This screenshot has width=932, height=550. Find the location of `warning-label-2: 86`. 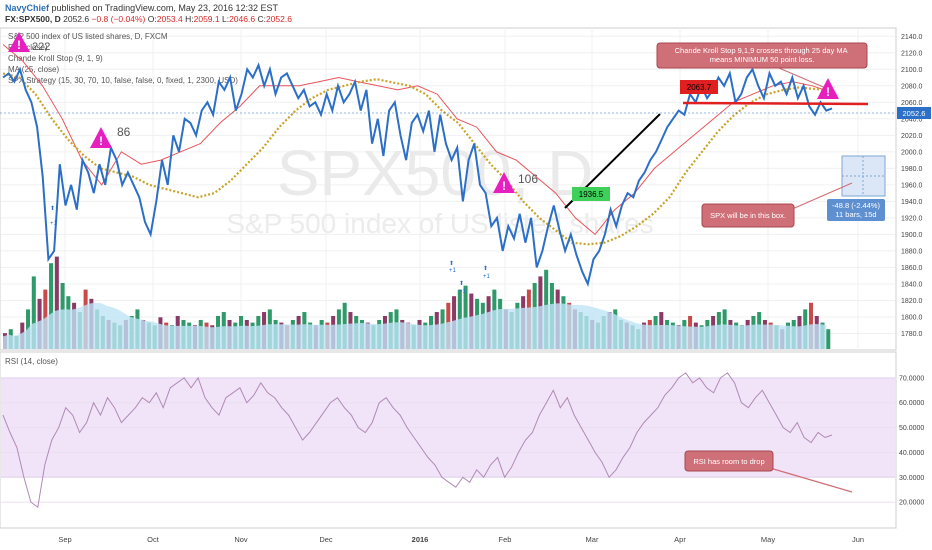

warning-label-2: 86 is located at coordinates (124, 132).